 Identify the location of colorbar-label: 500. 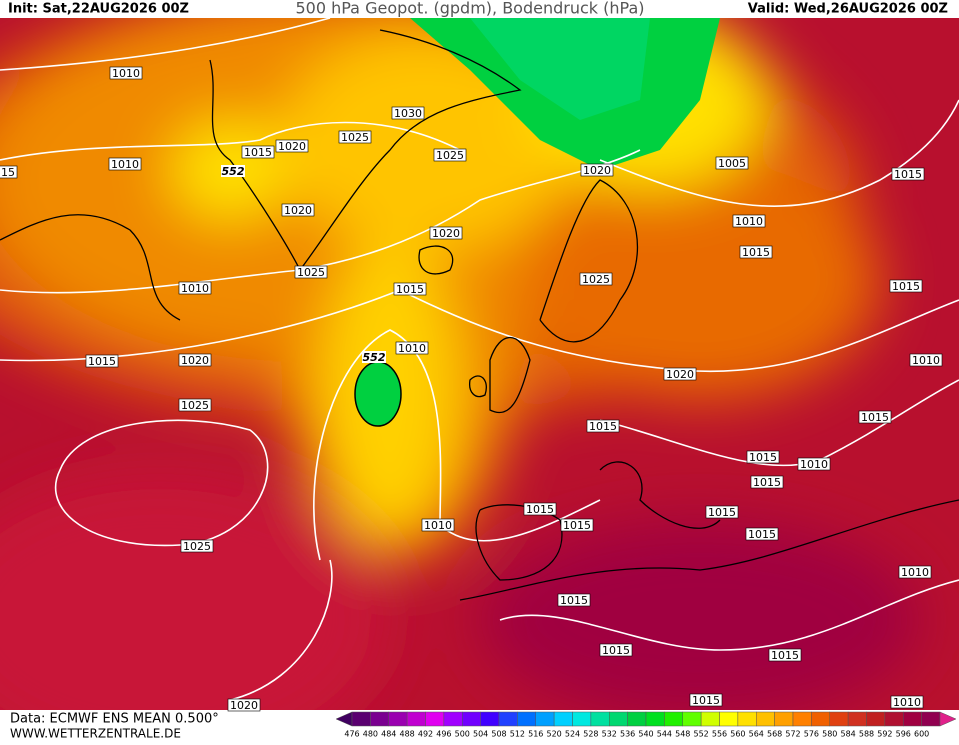
(462, 734).